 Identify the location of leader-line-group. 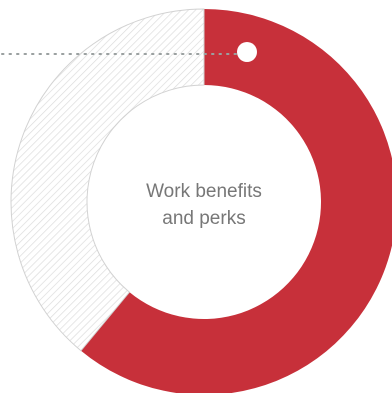
(129, 52).